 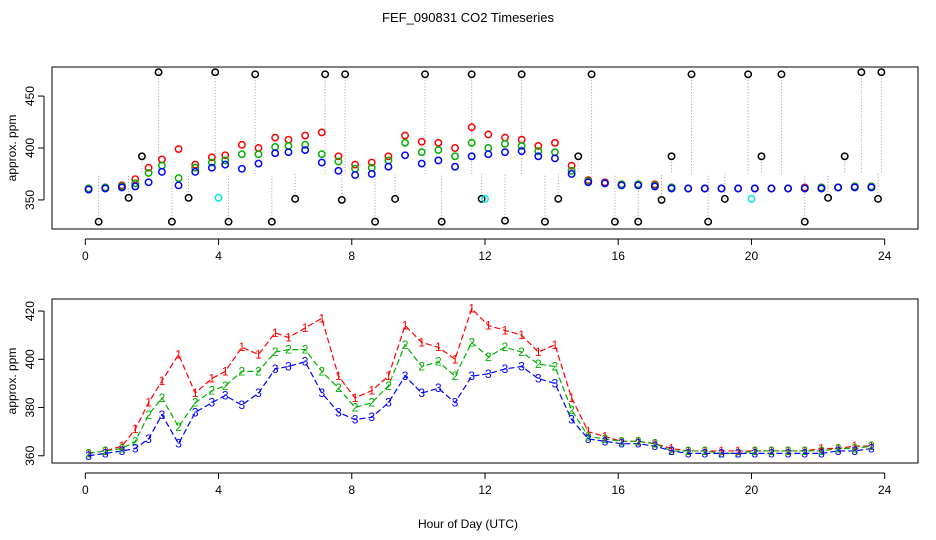 What do you see at coordinates (351, 490) in the screenshot?
I see `bottom-x-tick-label: 8` at bounding box center [351, 490].